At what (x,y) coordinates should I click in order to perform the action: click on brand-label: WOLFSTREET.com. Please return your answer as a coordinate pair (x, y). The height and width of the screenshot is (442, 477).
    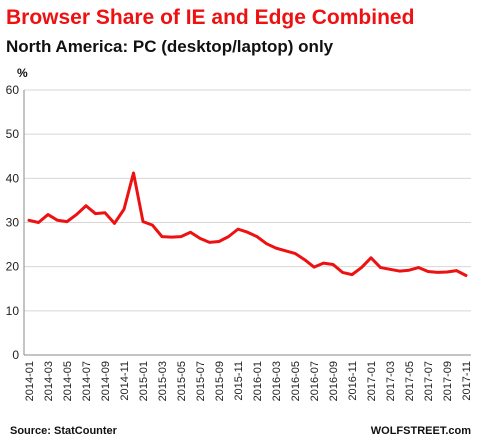
    Looking at the image, I should click on (421, 431).